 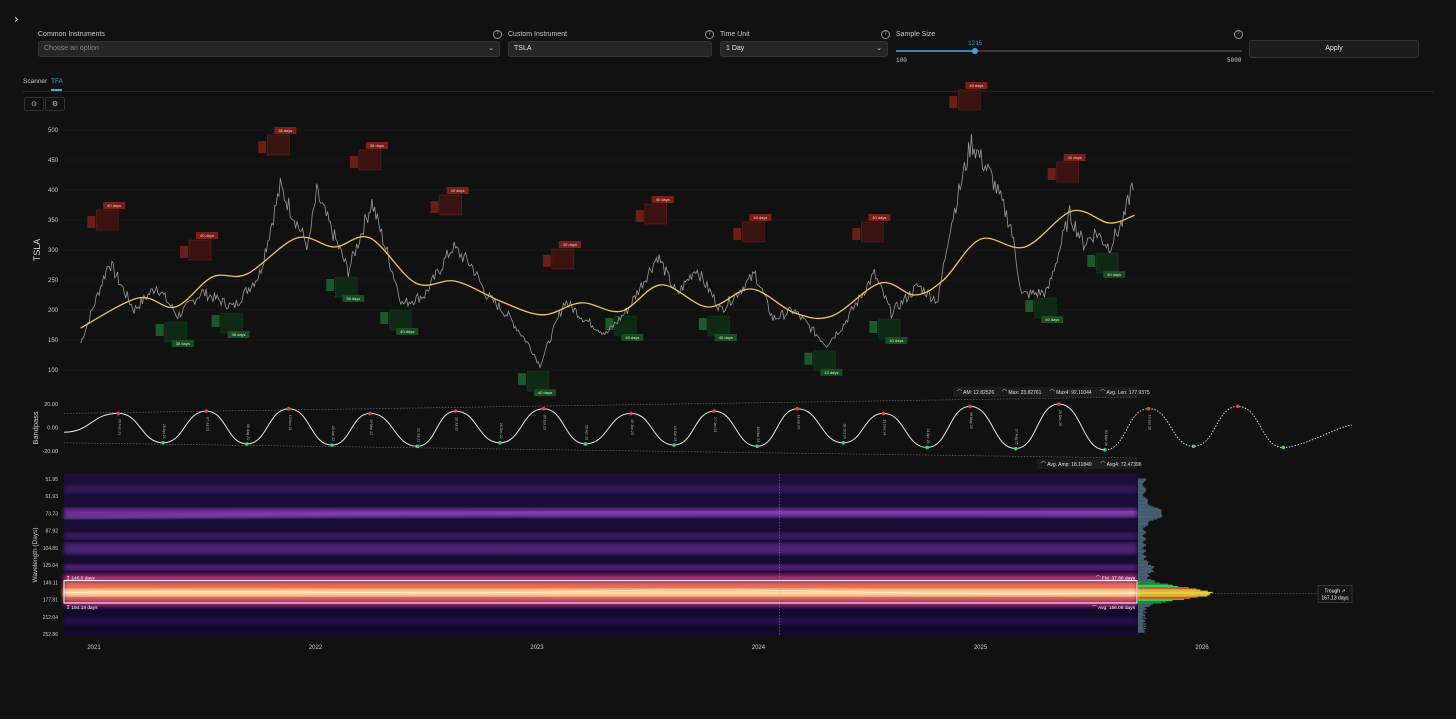 What do you see at coordinates (53, 251) in the screenshot?
I see `price-tick-label: 300` at bounding box center [53, 251].